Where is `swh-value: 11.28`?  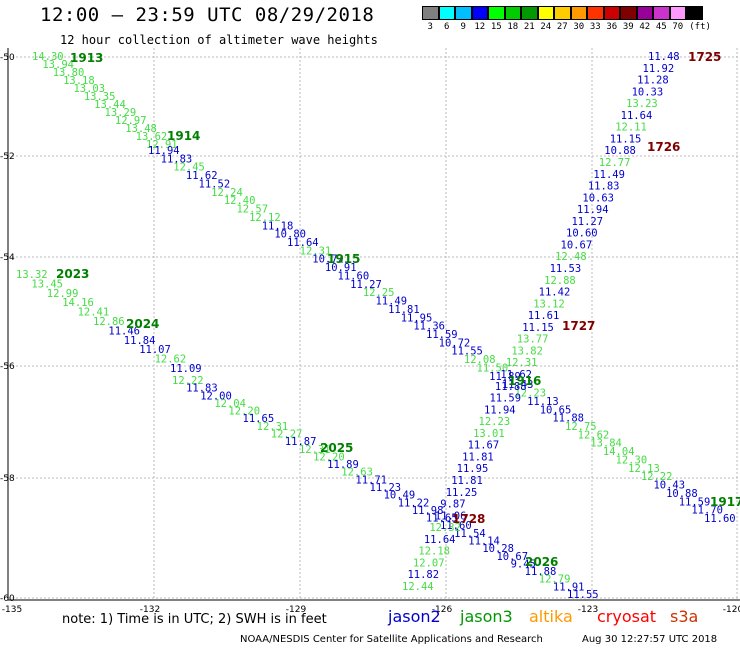 swh-value: 11.28 is located at coordinates (653, 81).